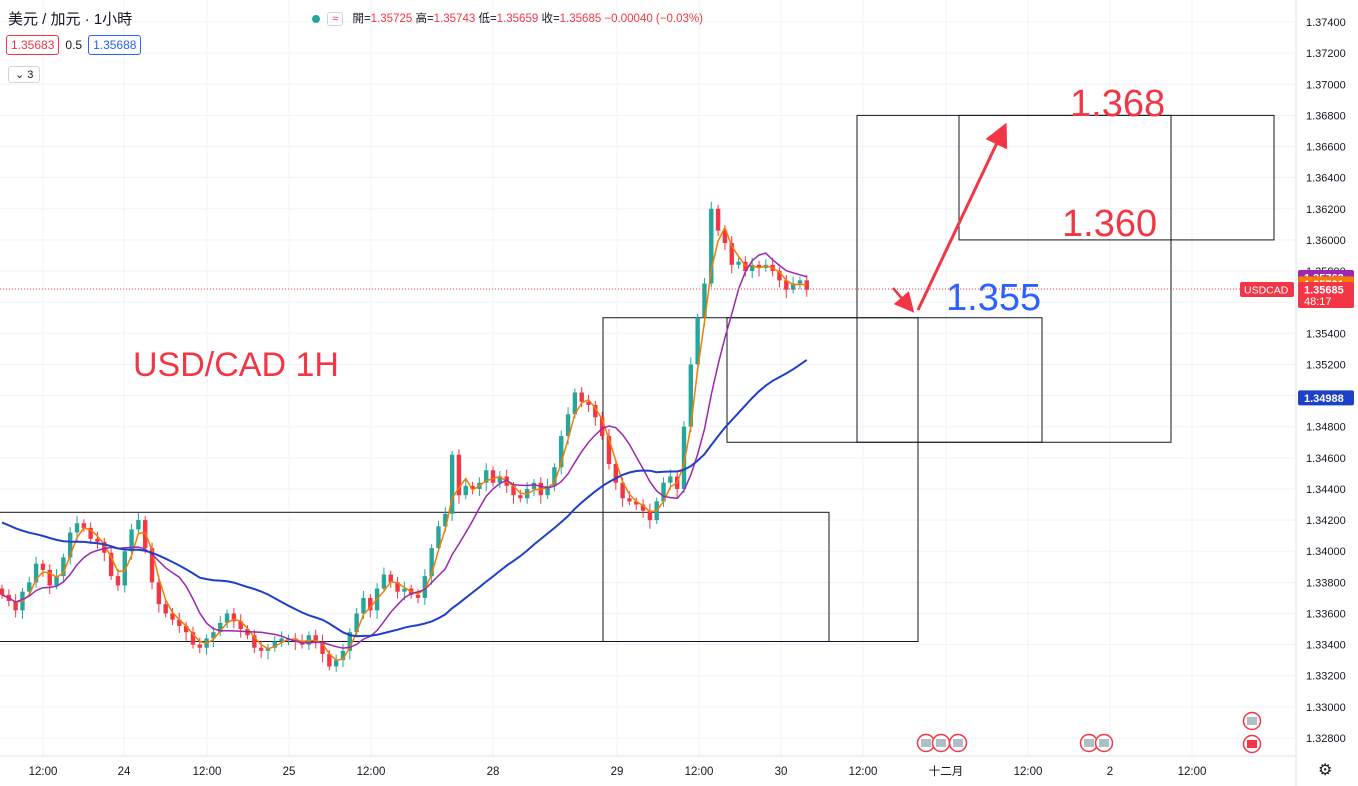 This screenshot has width=1358, height=786. I want to click on sell-button: 1.35683, so click(33, 45).